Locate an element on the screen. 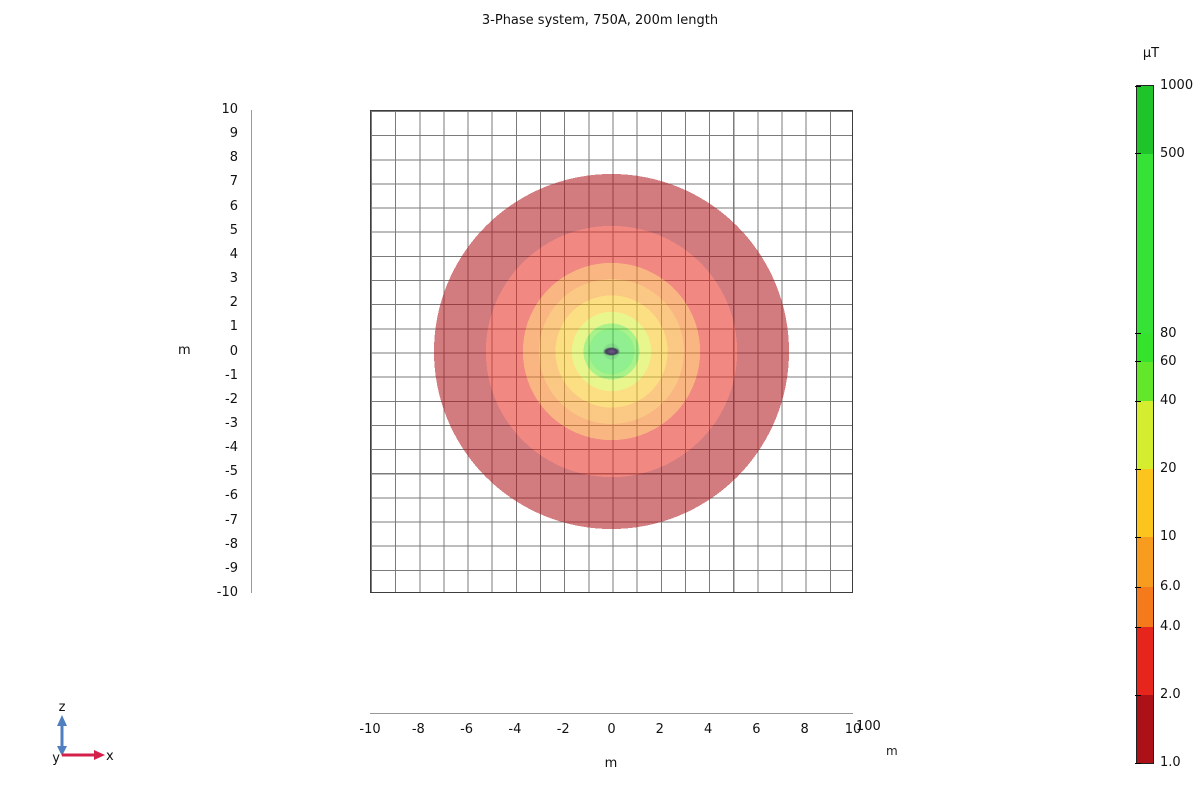 This screenshot has width=1200, height=800. colorbar-tick-label: 2.0 is located at coordinates (1170, 695).